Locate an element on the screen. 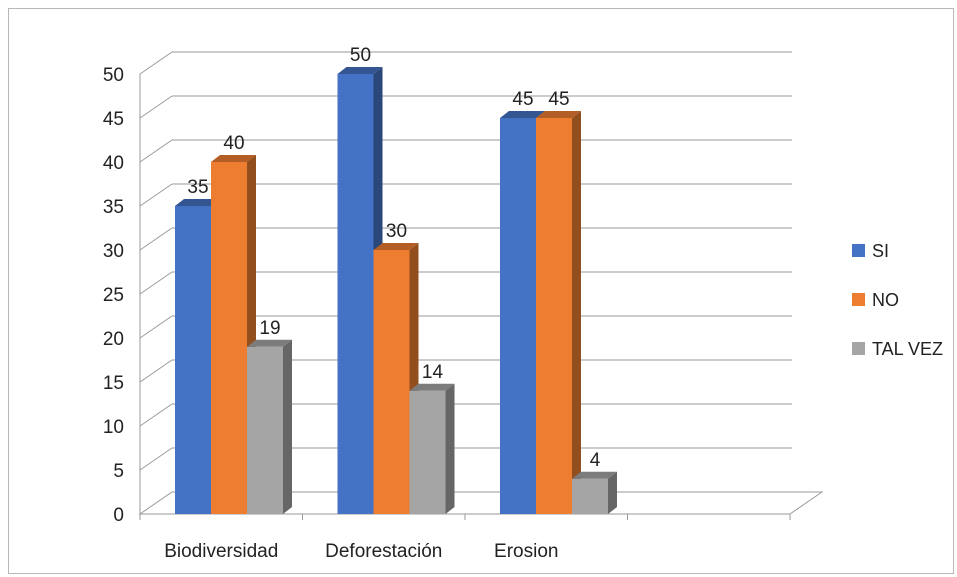  data-label: 35 is located at coordinates (197, 187).